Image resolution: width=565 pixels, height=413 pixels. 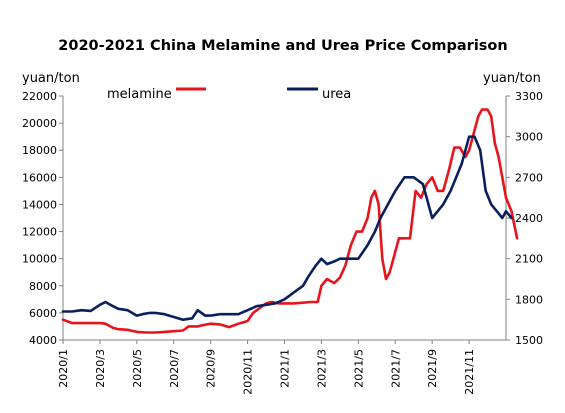 I want to click on x-tick-label: 2021/9, so click(x=432, y=368).